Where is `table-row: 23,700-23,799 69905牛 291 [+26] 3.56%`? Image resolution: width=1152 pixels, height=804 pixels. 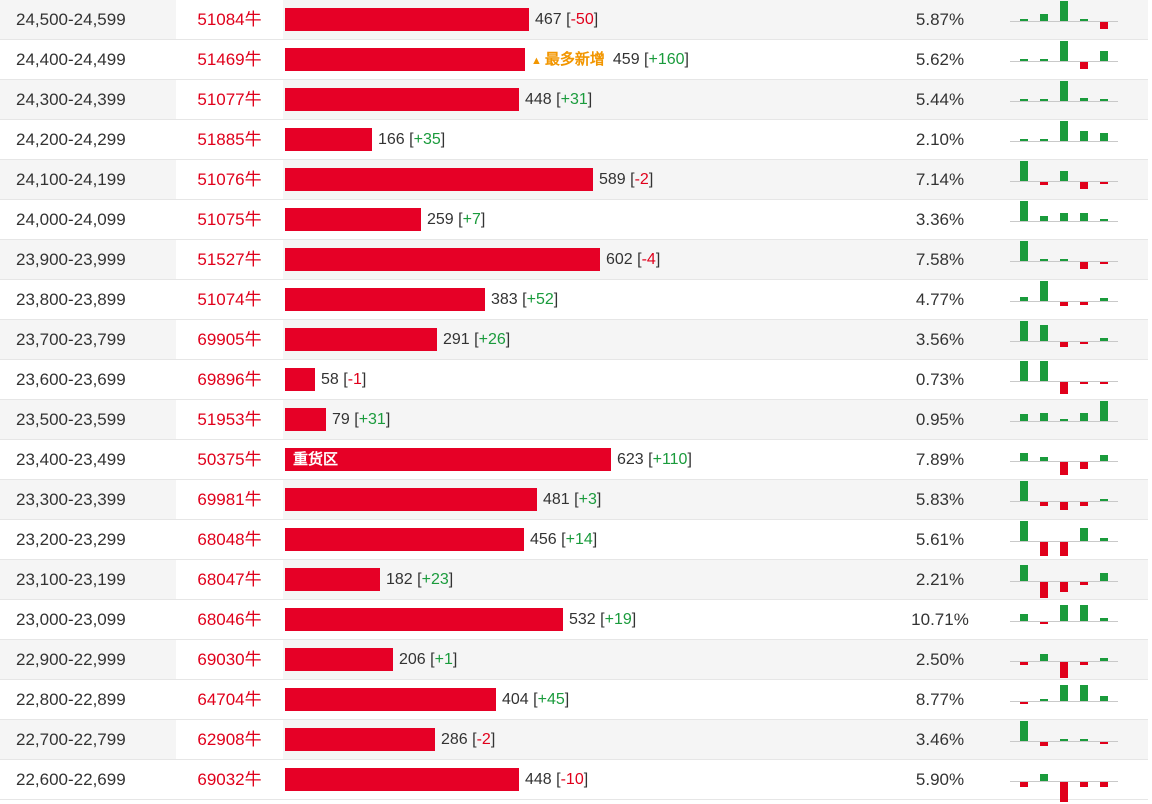
table-row: 23,700-23,799 69905牛 291 [+26] 3.56% is located at coordinates (574, 340).